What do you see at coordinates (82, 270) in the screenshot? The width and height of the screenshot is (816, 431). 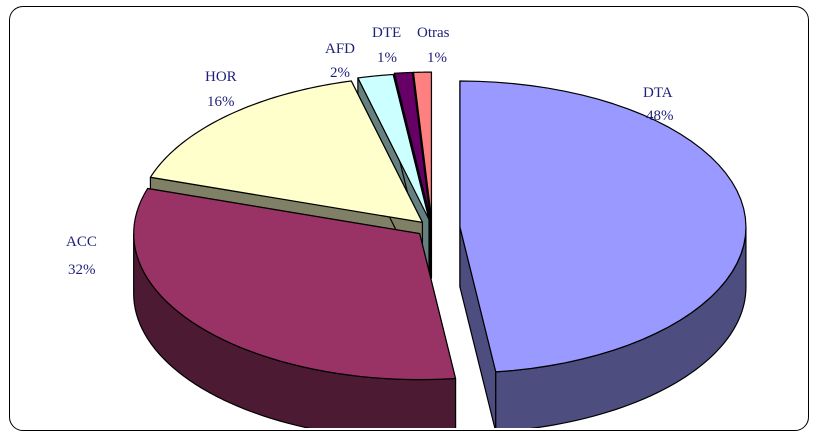 I see `label-acc-pct: 32%` at bounding box center [82, 270].